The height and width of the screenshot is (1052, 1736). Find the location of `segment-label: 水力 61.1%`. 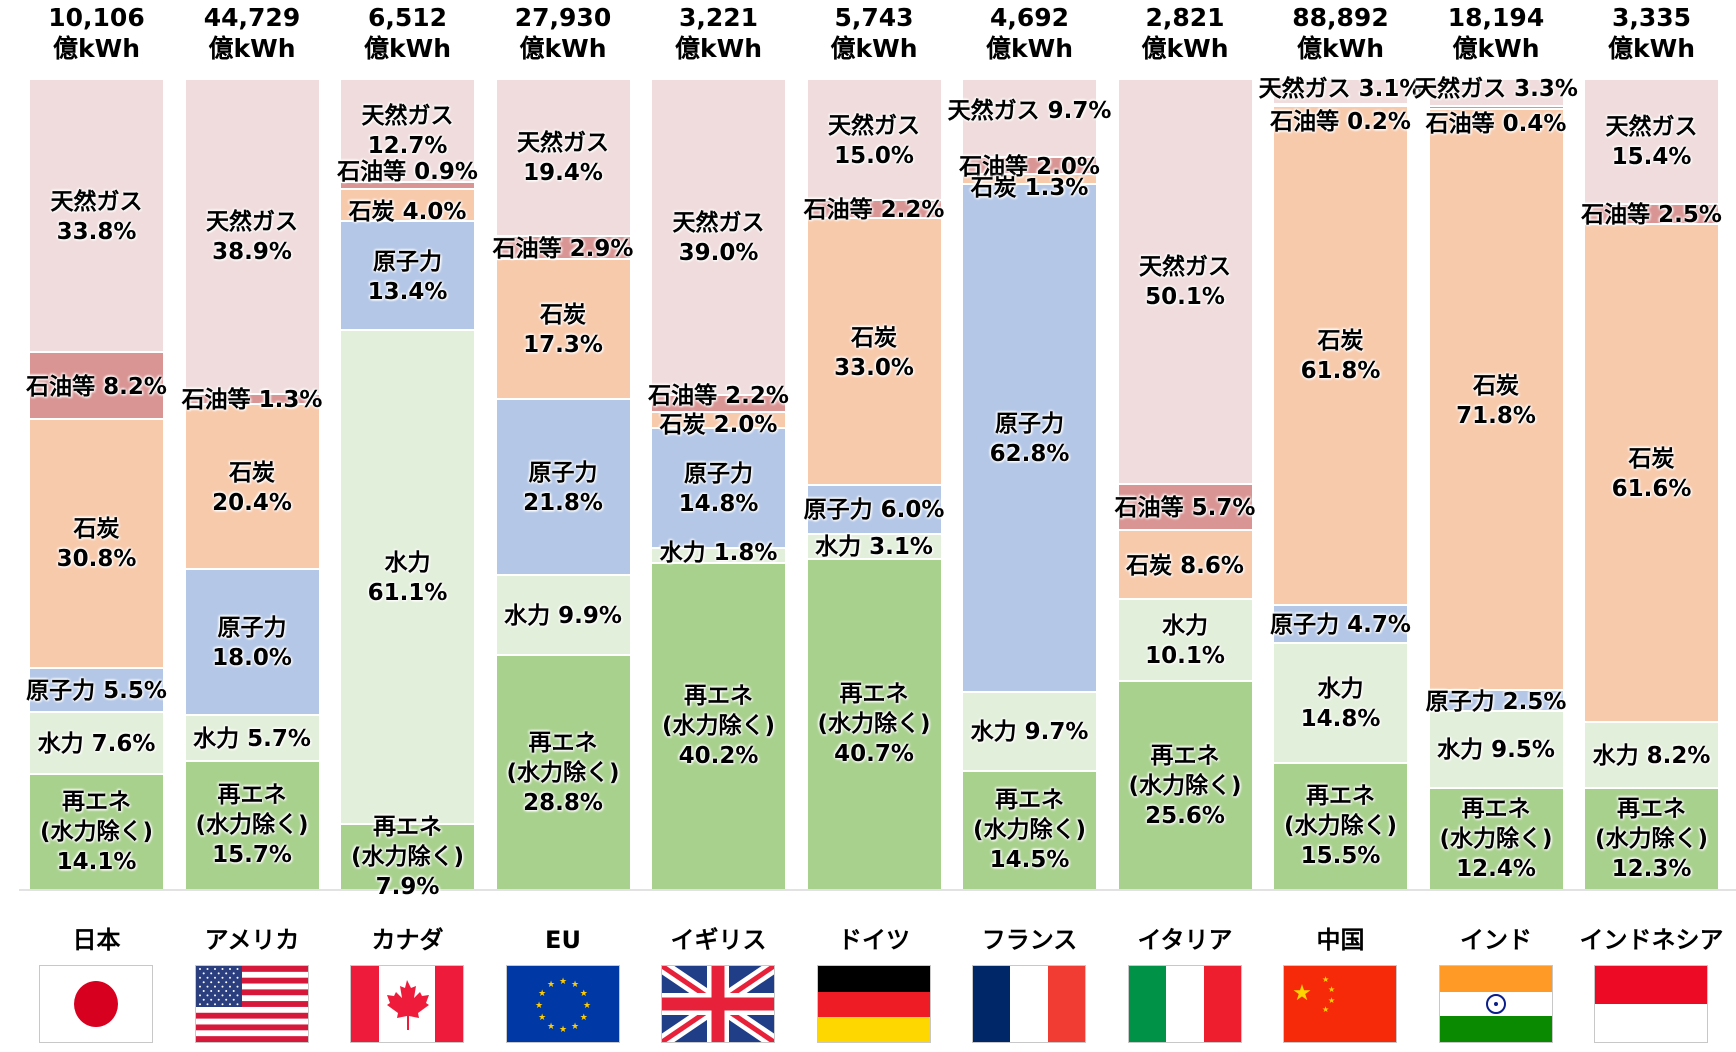

segment-label: 水力 61.1% is located at coordinates (407, 577).